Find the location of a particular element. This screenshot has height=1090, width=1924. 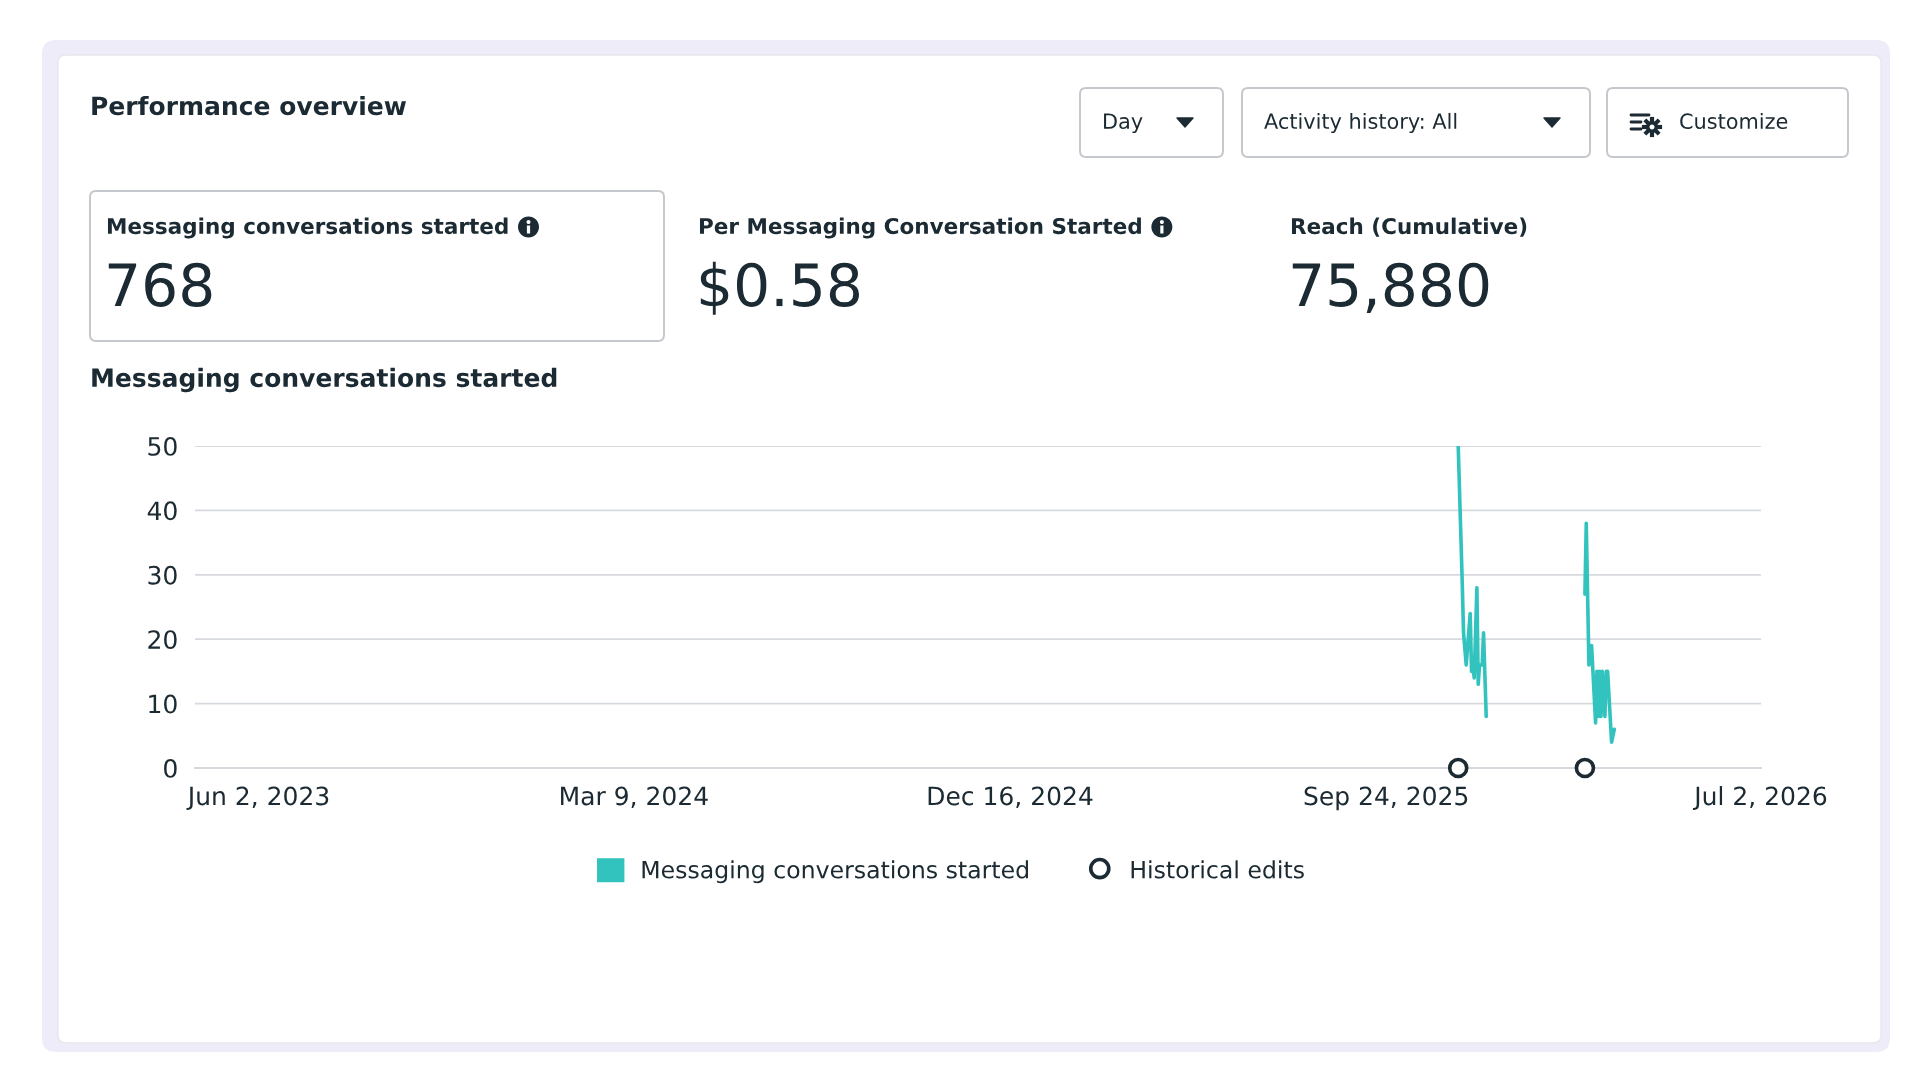

y-tick-label: 40 is located at coordinates (162, 511).